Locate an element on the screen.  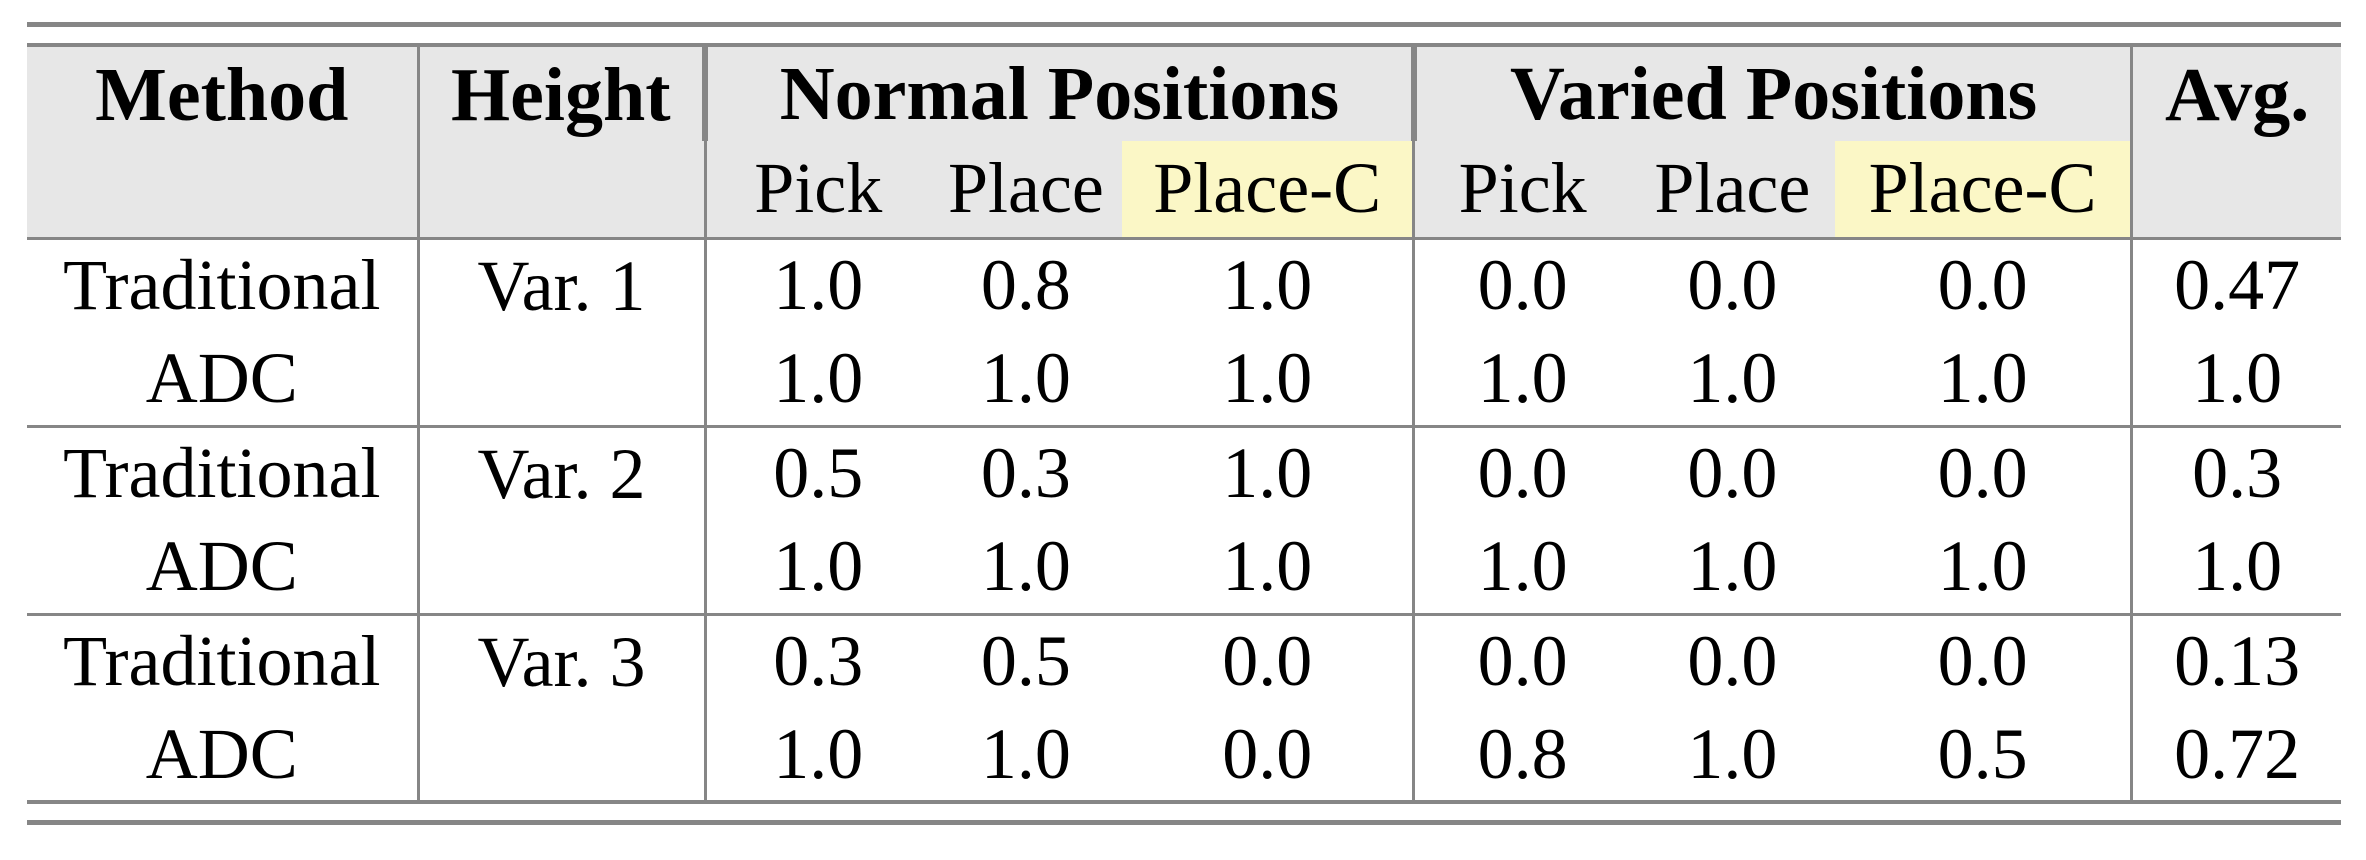
height-cell: Var. 3 is located at coordinates (560, 707).